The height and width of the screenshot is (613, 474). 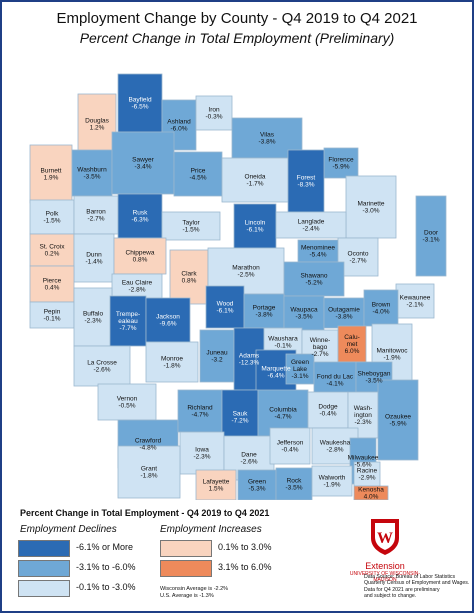 What do you see at coordinates (332, 481) in the screenshot?
I see `county-label-walworth: Walworth -1.9%` at bounding box center [332, 481].